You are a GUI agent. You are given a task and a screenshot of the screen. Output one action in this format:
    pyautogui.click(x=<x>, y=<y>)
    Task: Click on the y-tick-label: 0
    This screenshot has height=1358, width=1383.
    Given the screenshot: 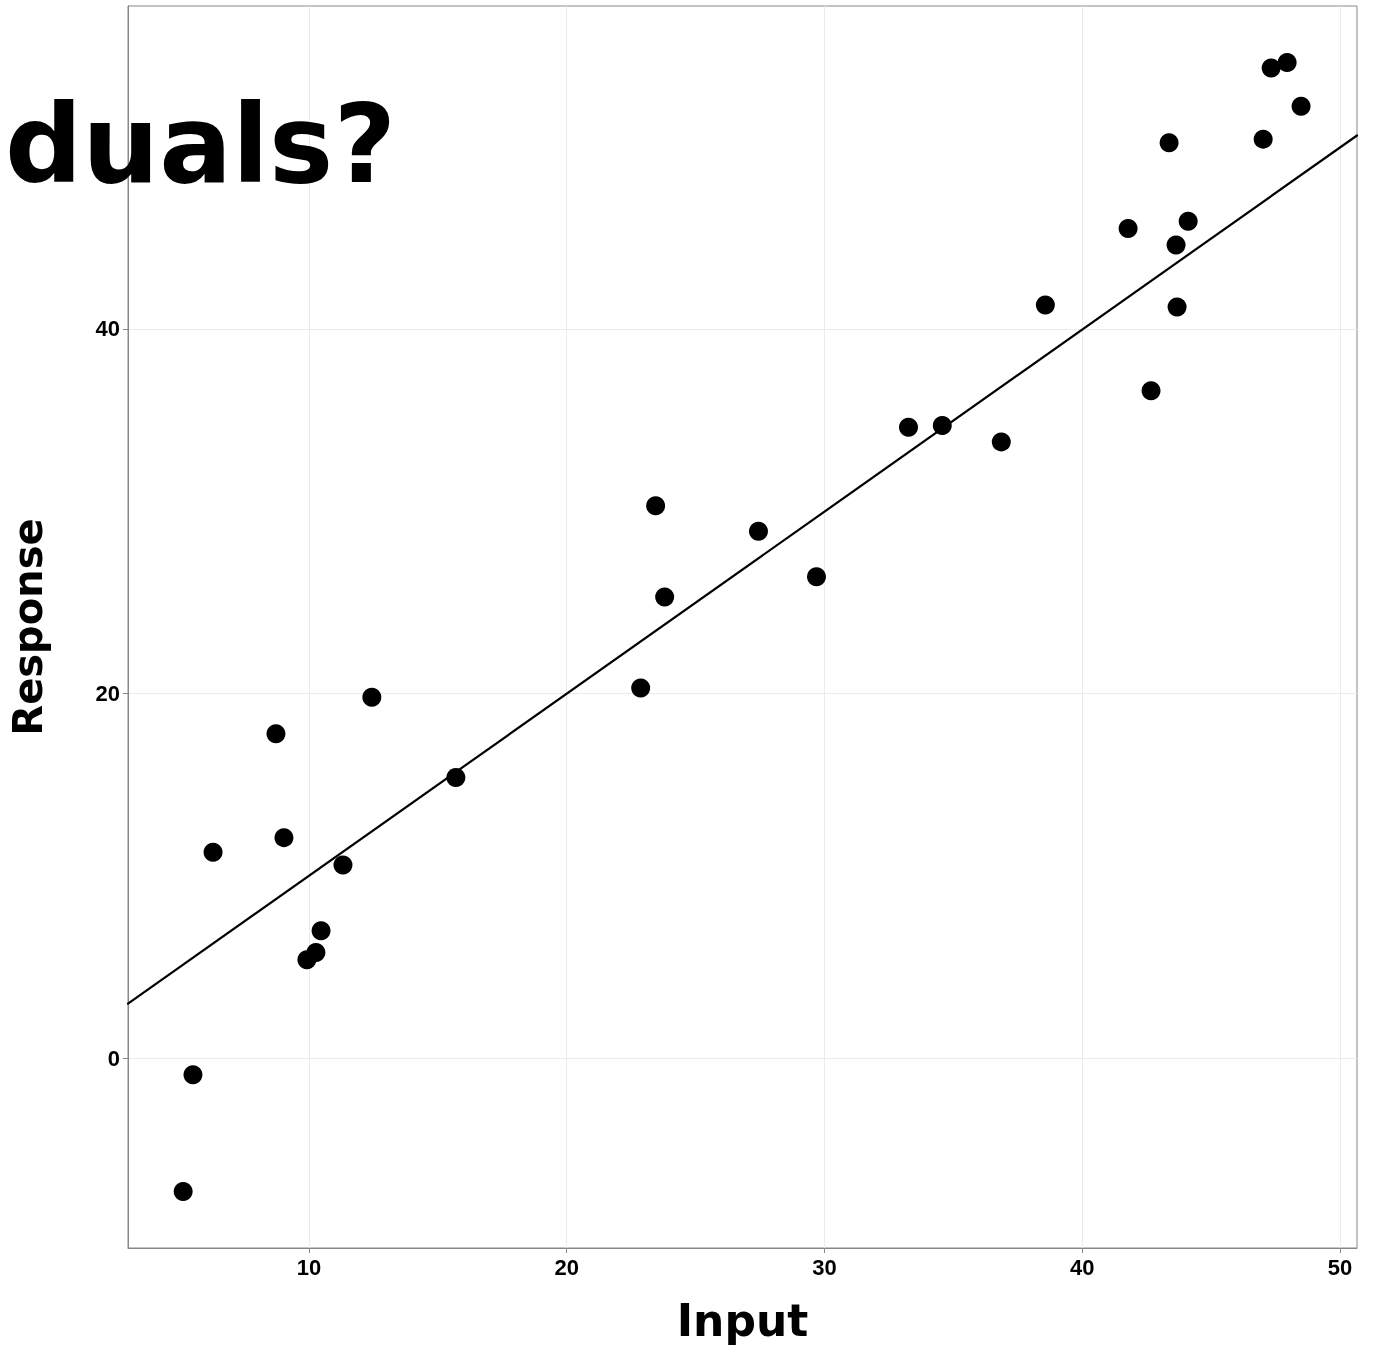 What is the action you would take?
    pyautogui.click(x=113, y=1058)
    